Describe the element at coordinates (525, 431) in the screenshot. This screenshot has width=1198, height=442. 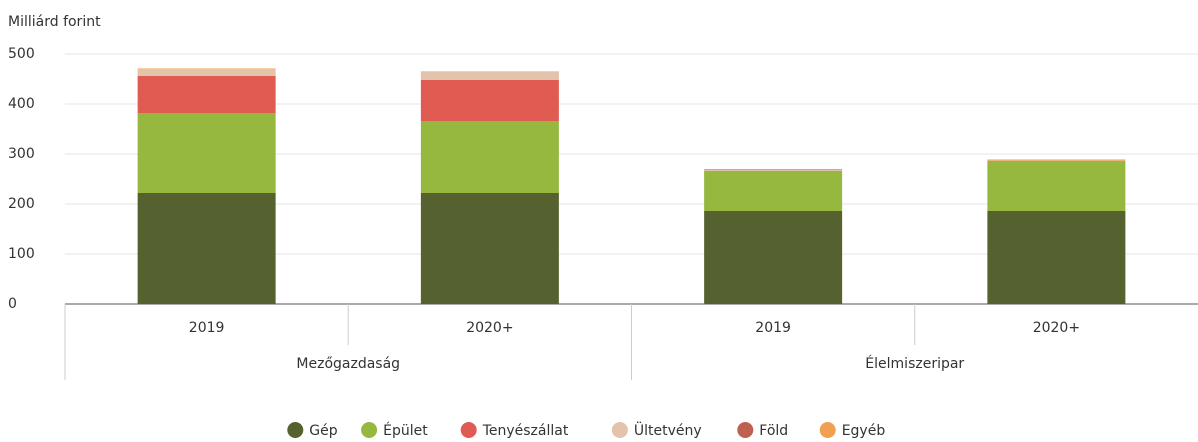
I see `legend-label: Tenyészállat` at that location.